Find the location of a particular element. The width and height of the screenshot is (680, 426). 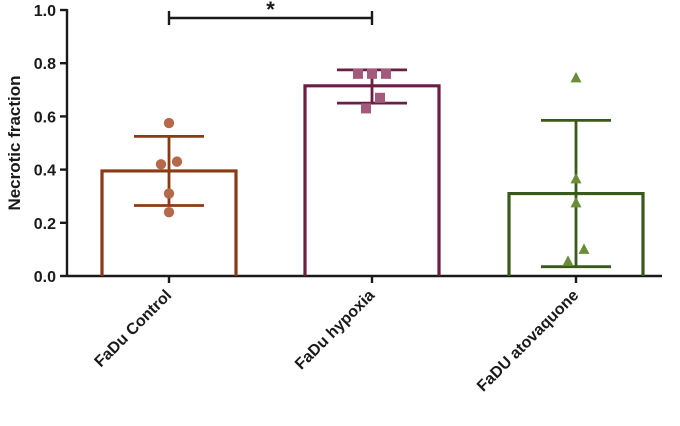

y-tick-label: 0.8 is located at coordinates (45, 64).